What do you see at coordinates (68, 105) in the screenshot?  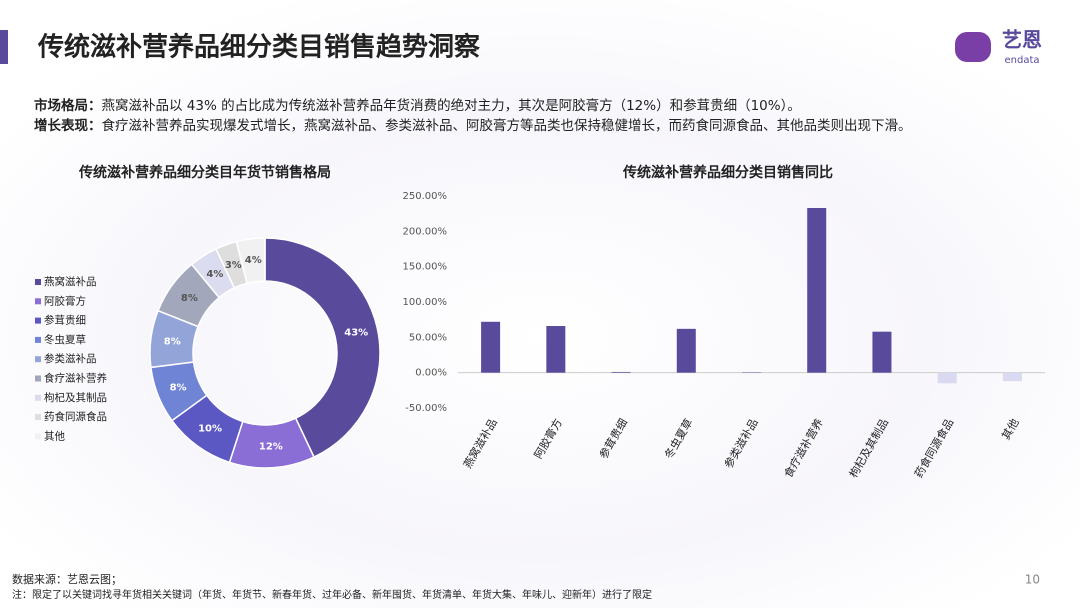 I see `summary-label: 市场格局：` at bounding box center [68, 105].